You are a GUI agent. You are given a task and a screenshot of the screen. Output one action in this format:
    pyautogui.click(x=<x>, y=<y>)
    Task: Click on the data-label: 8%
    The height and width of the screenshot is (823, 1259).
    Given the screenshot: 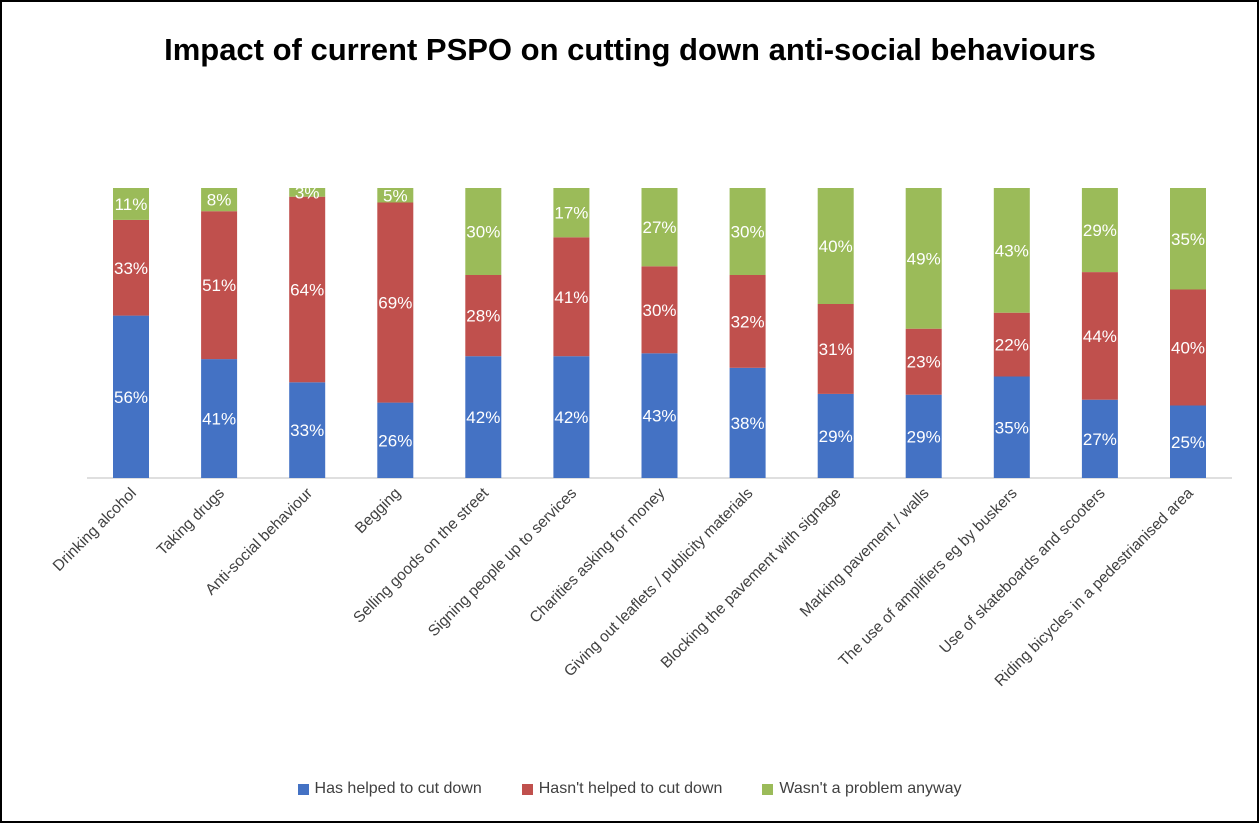 What is the action you would take?
    pyautogui.click(x=219, y=200)
    